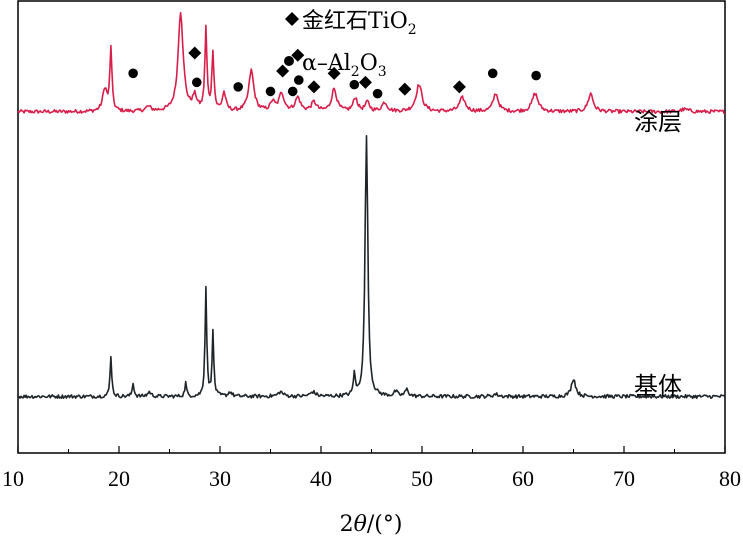 This screenshot has width=743, height=539. What do you see at coordinates (292, 19) in the screenshot?
I see `legend-diamond-icon` at bounding box center [292, 19].